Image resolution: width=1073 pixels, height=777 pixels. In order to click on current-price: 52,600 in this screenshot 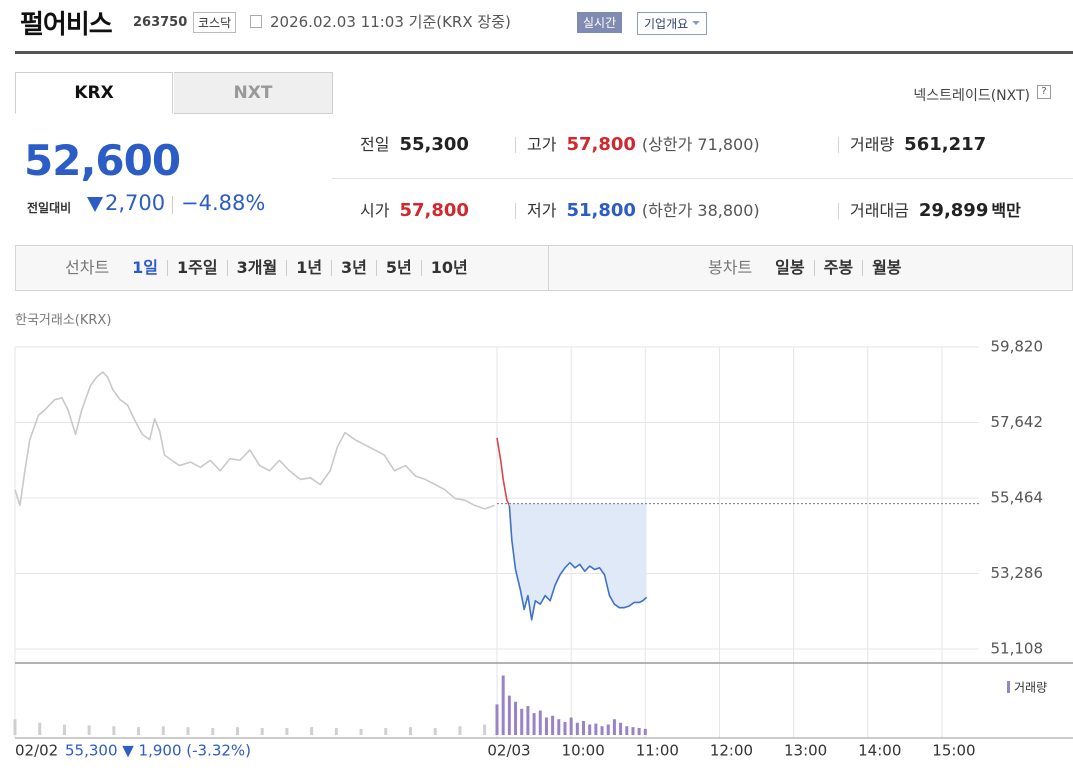, I will do `click(102, 160)`.